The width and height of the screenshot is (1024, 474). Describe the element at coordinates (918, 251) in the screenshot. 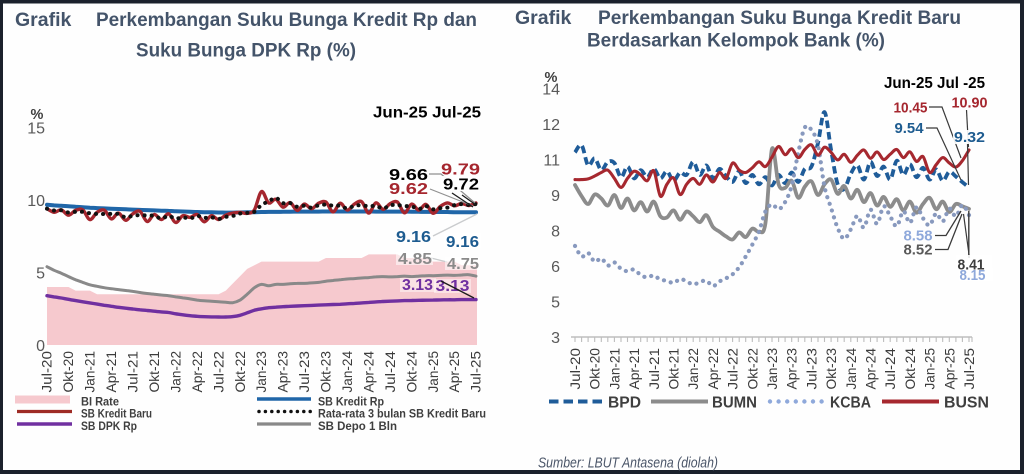

I see `svg-text: 8.52` at that location.